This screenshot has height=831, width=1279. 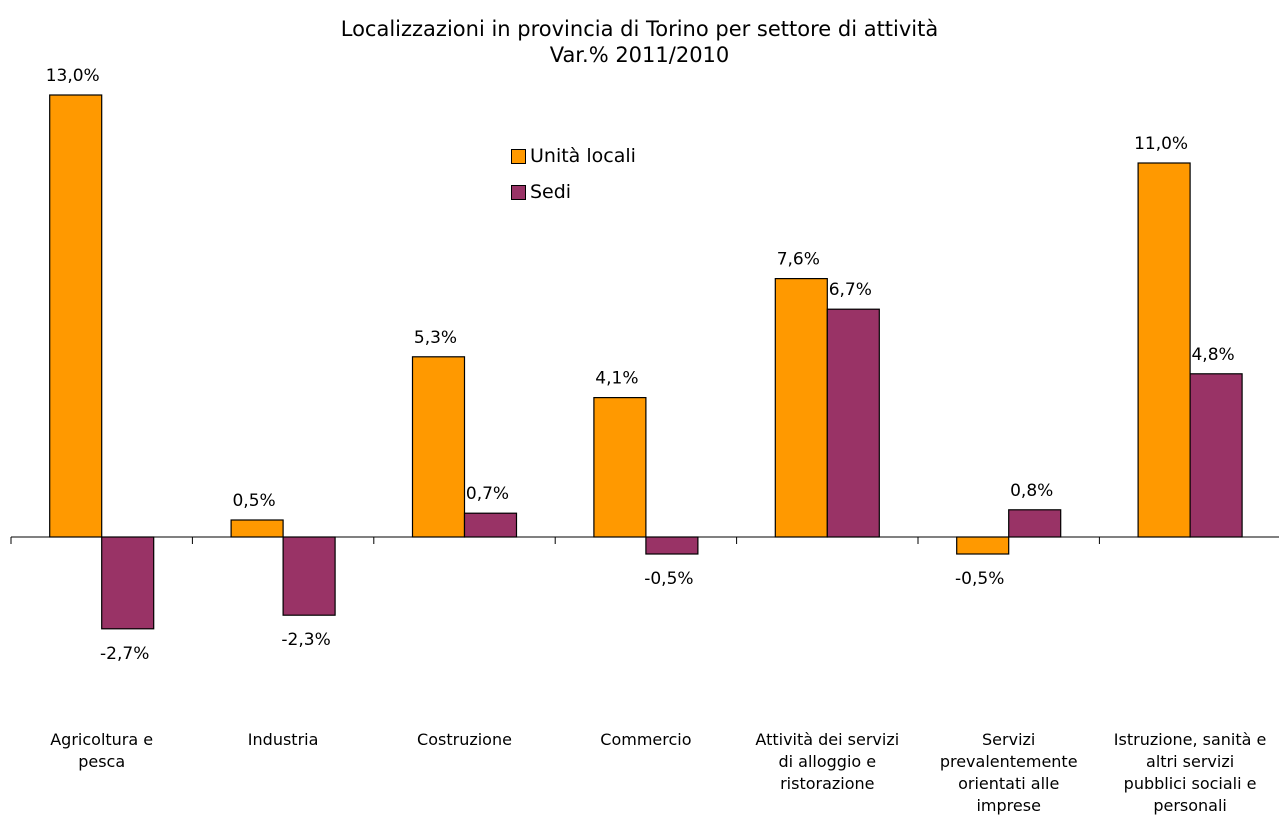 I want to click on legend-item-unita-locali: Unità locali, so click(x=573, y=156).